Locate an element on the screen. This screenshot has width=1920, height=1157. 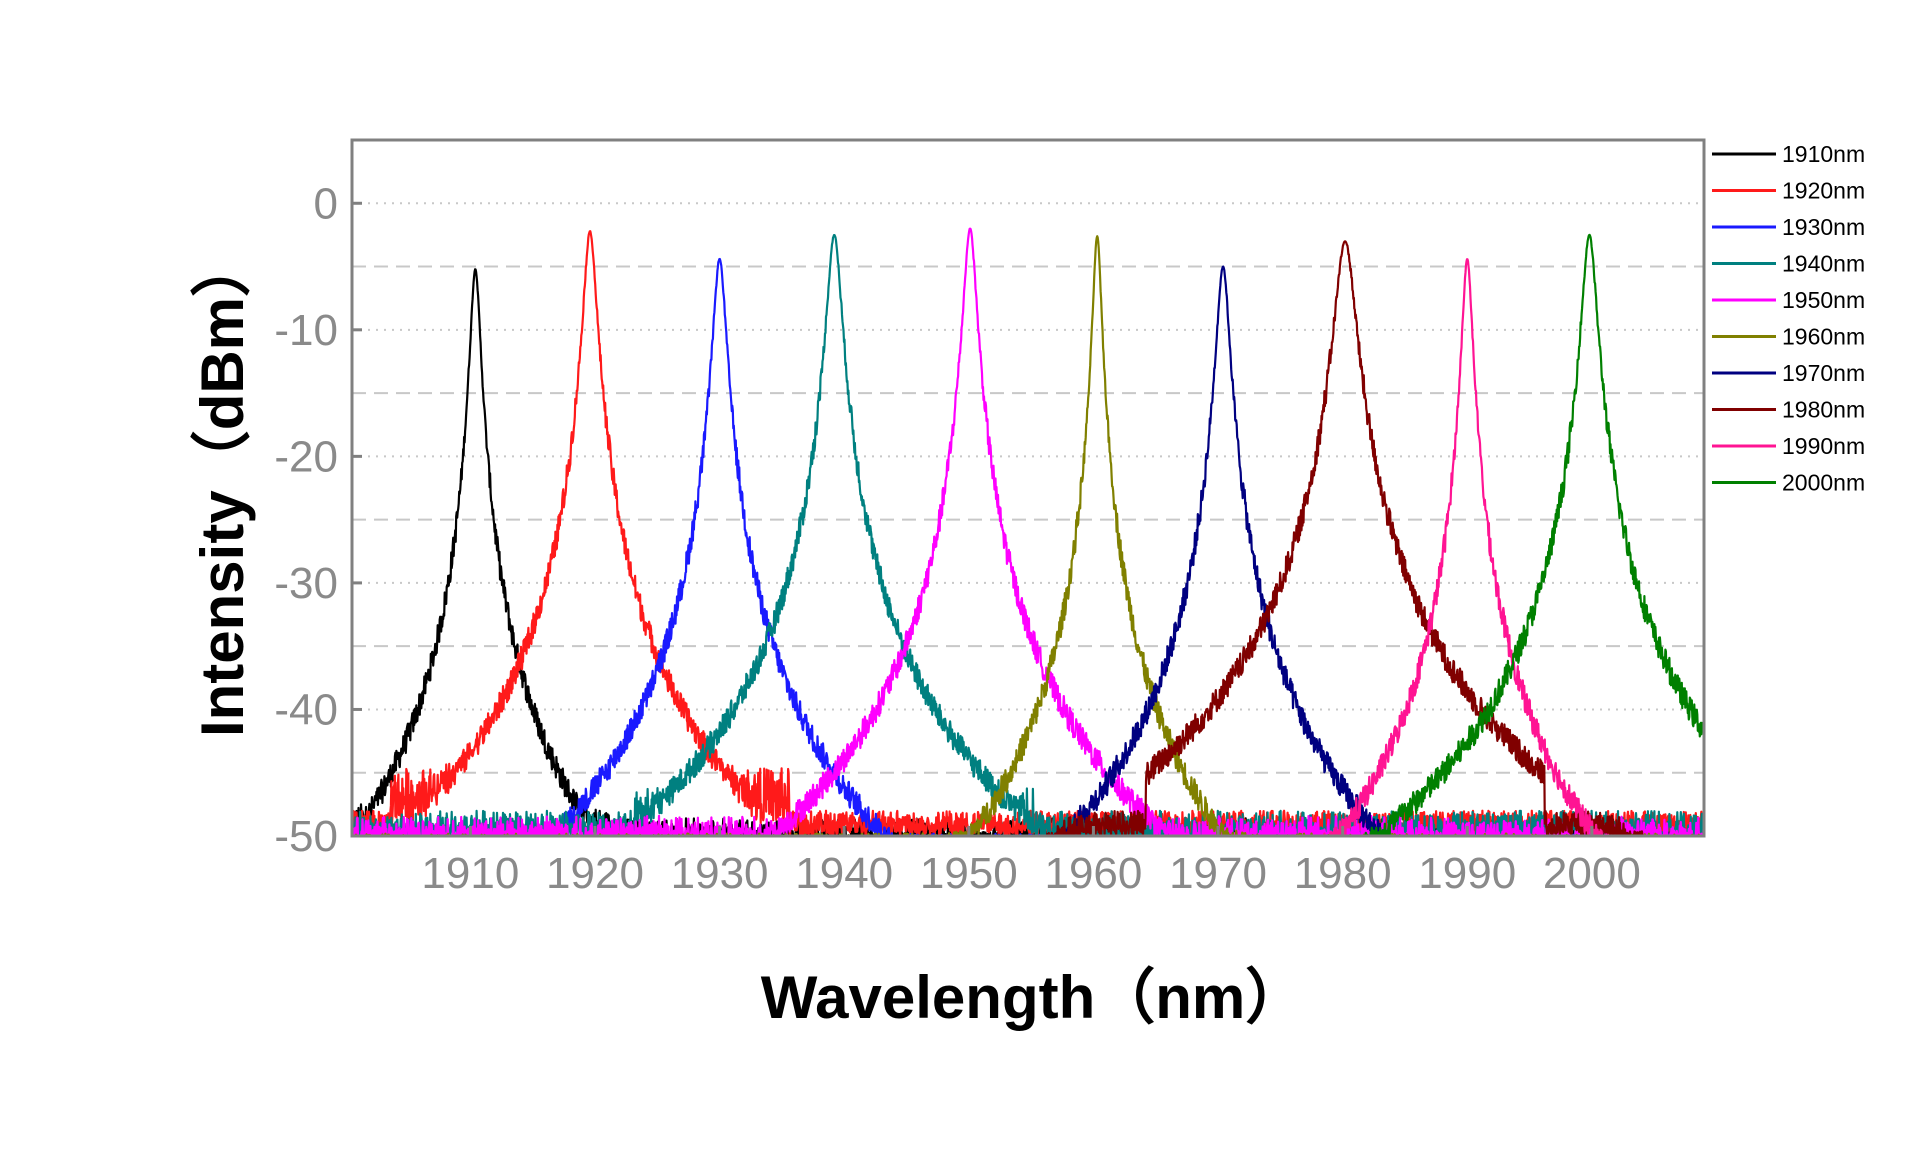
x-tick-label: 1970 is located at coordinates (1218, 873).